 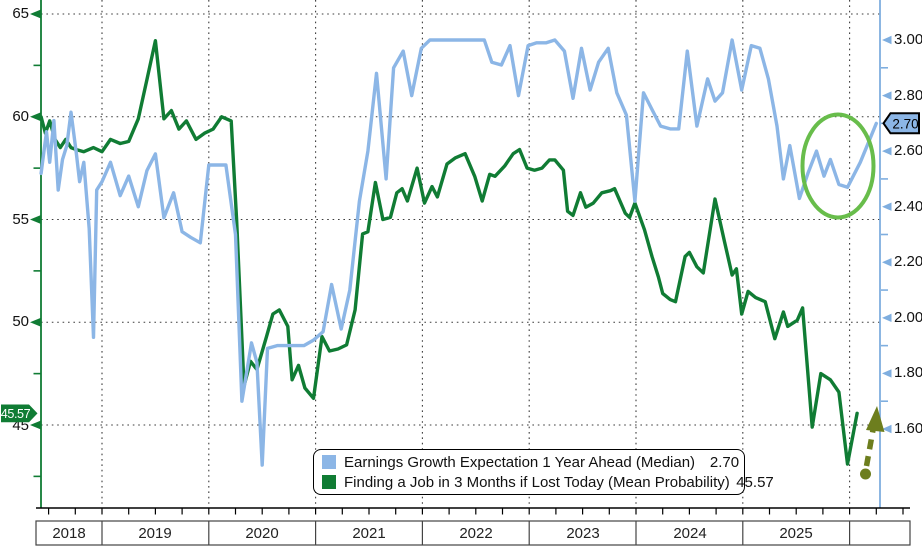 What do you see at coordinates (369, 533) in the screenshot?
I see `x-axis-year: 2021` at bounding box center [369, 533].